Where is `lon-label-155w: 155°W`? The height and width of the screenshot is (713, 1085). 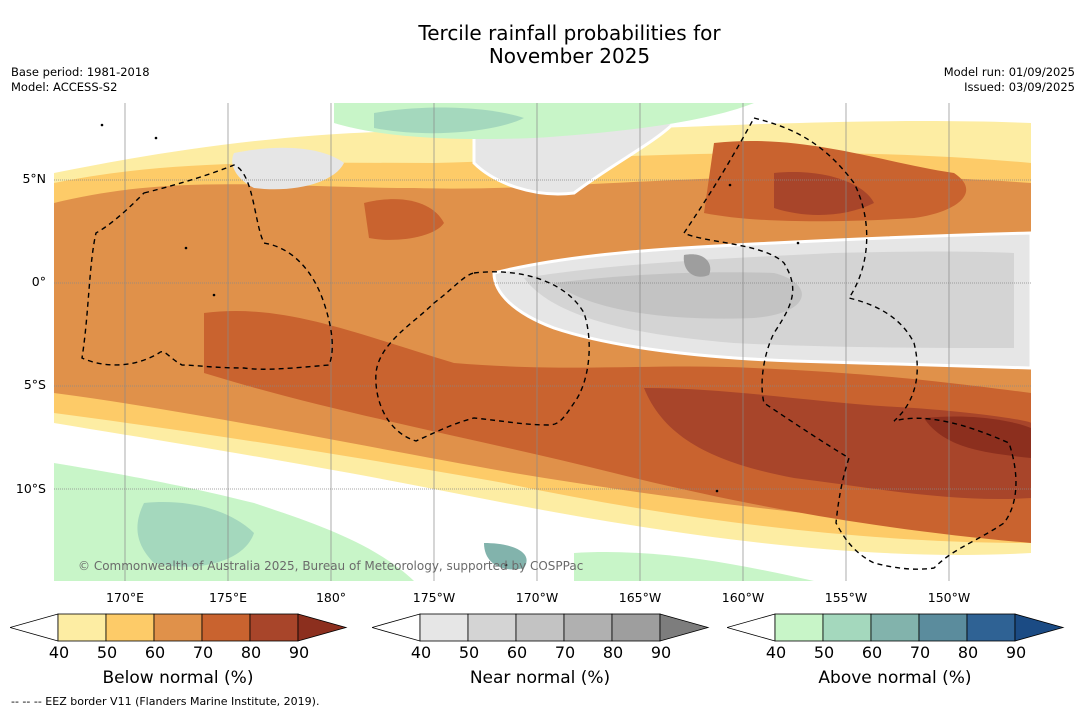
lon-label-155w: 155°W is located at coordinates (846, 597).